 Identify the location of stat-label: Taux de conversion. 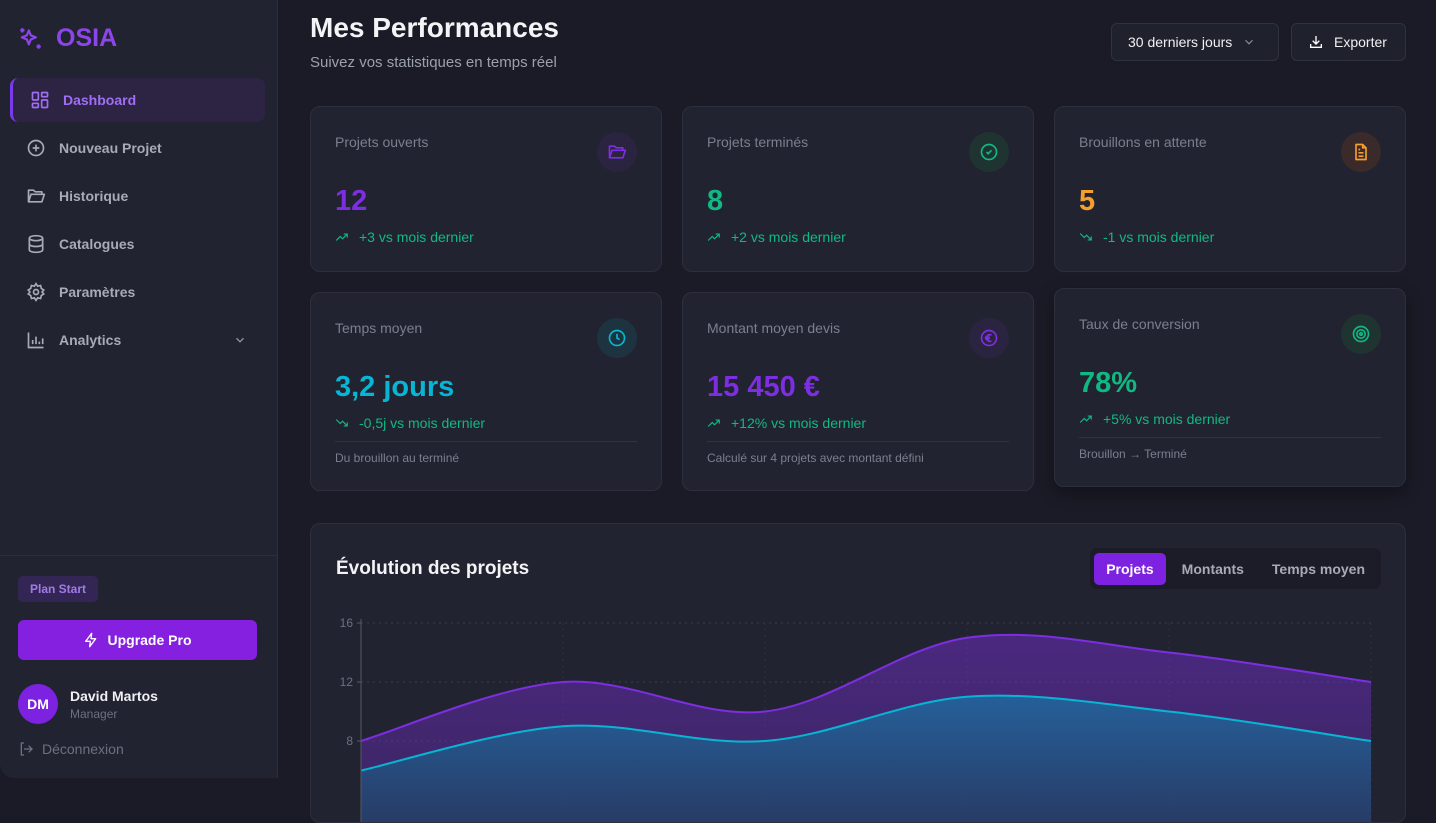
(1139, 324).